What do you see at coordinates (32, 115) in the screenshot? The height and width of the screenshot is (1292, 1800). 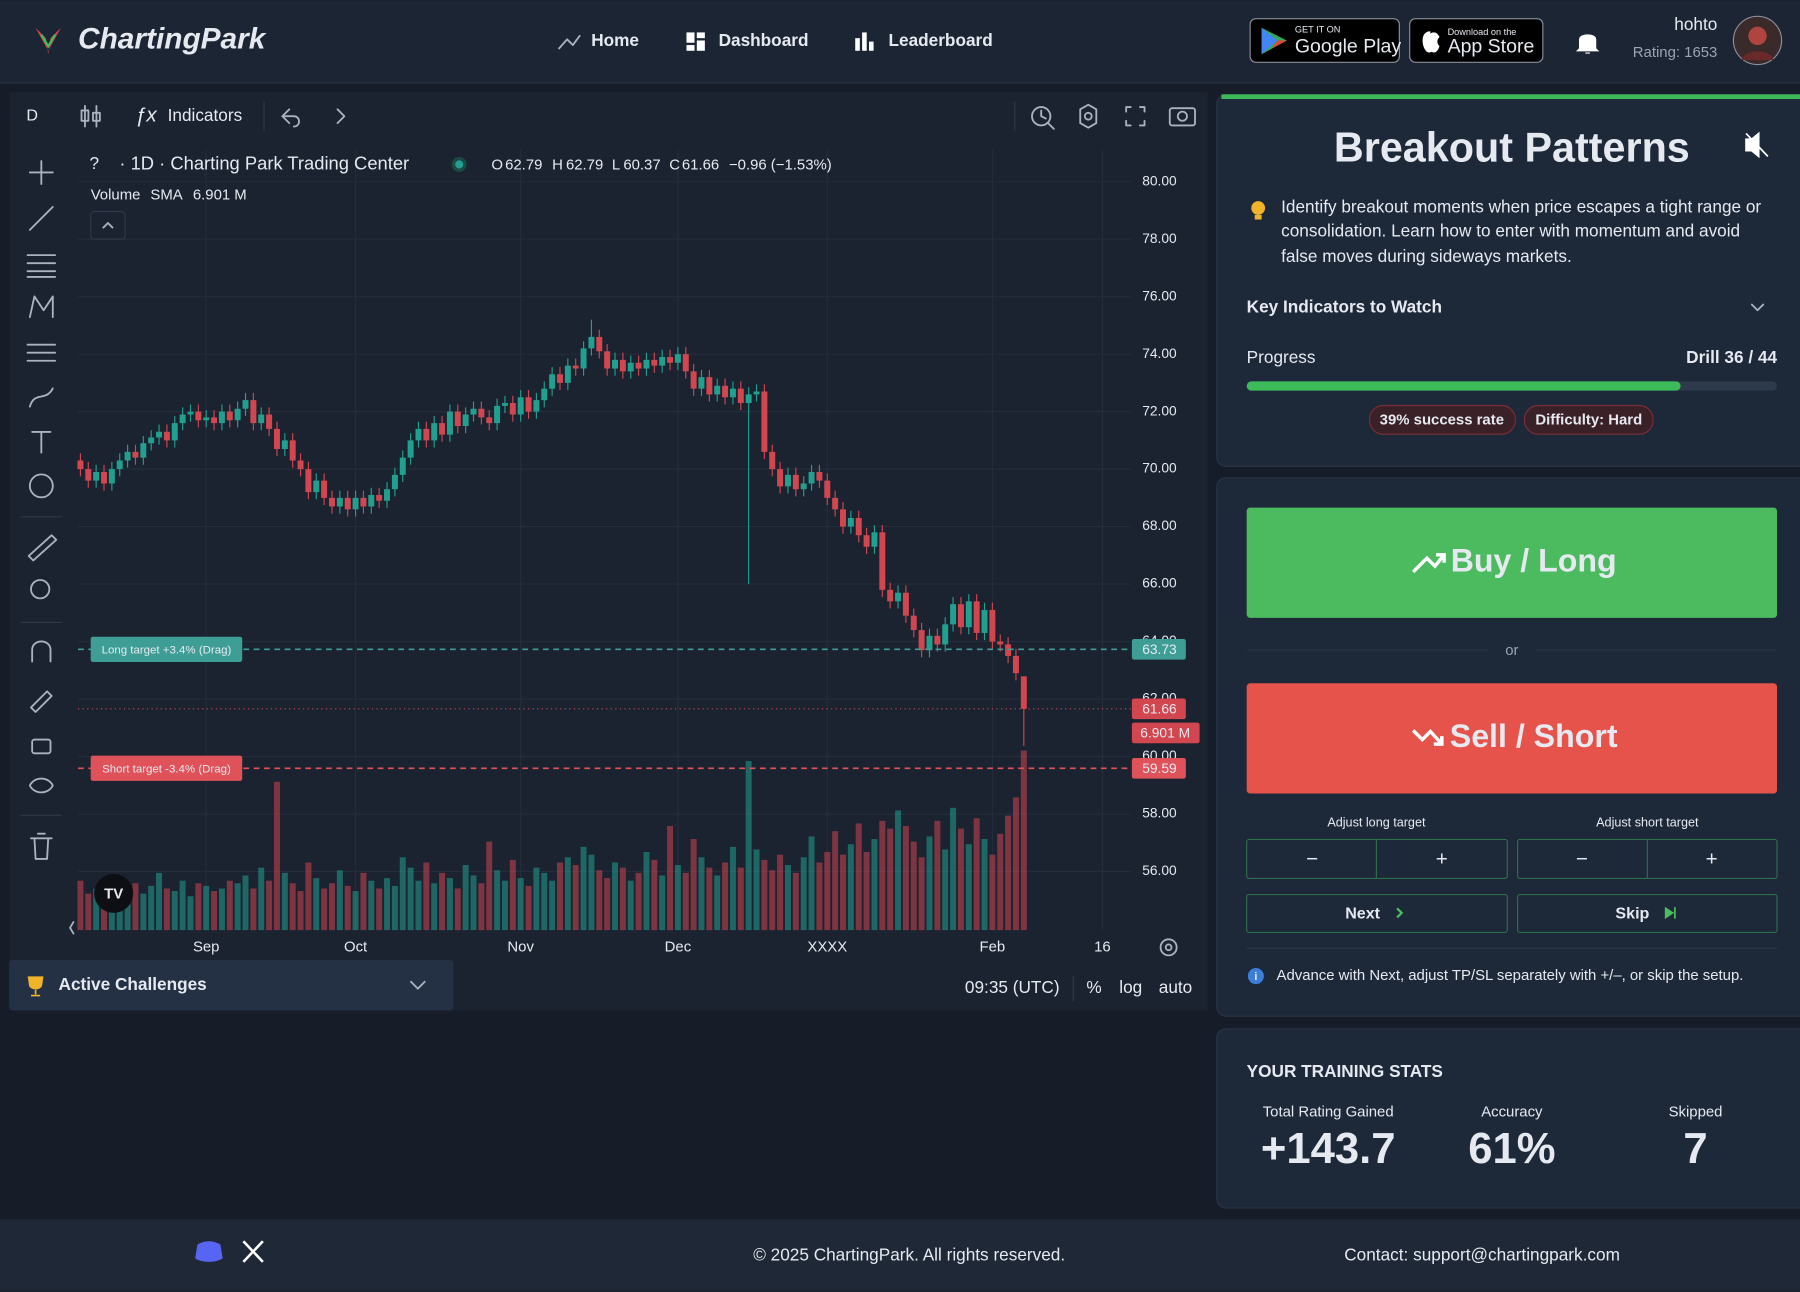 I see `interval: D` at bounding box center [32, 115].